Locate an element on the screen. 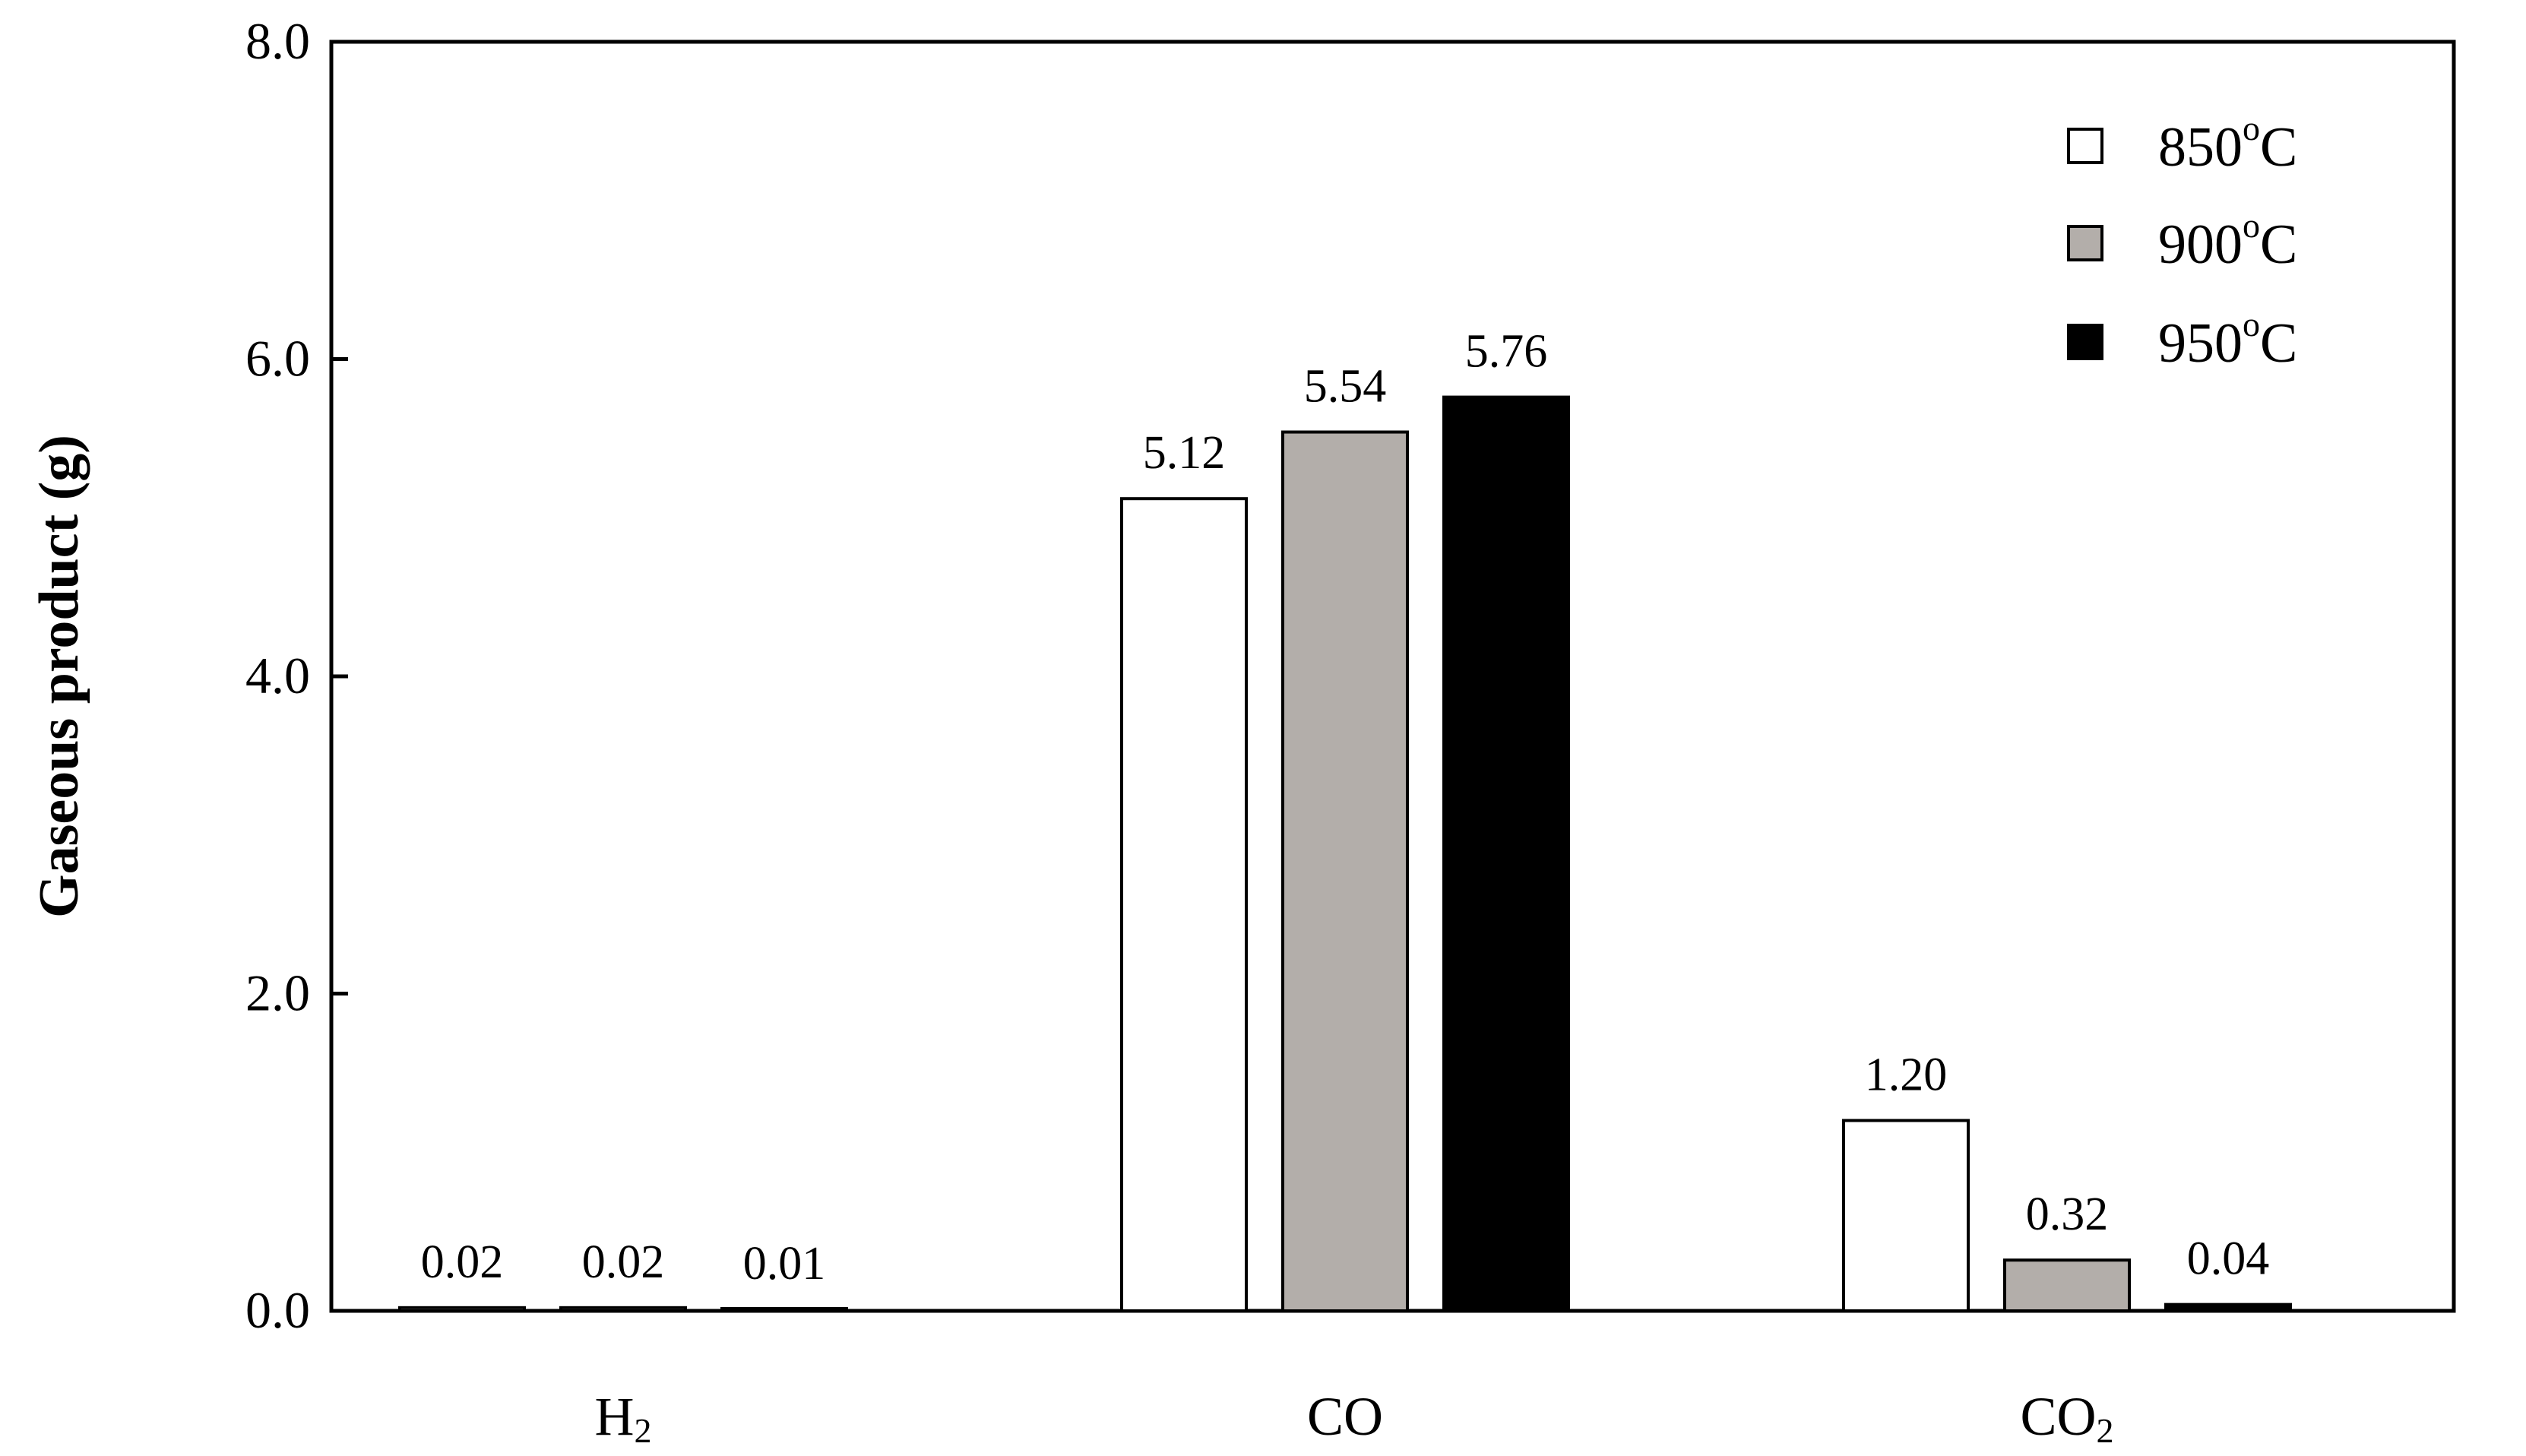 This screenshot has width=2526, height=1456. y-tick-label: 6.0 is located at coordinates (277, 359).